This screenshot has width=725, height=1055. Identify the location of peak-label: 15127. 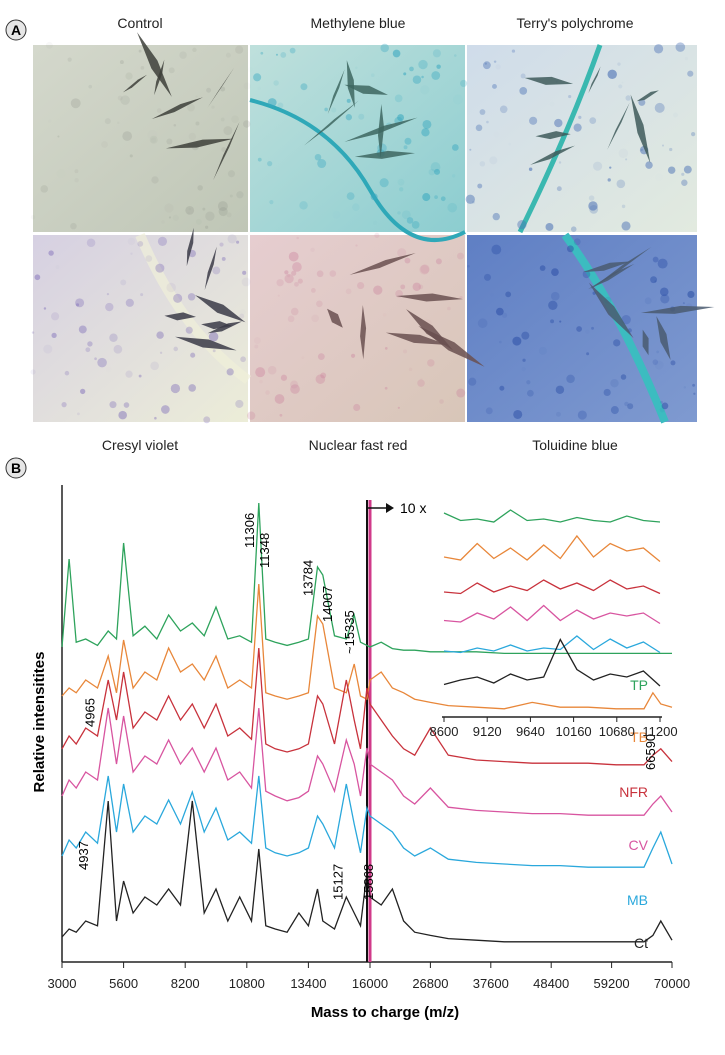
(337, 882).